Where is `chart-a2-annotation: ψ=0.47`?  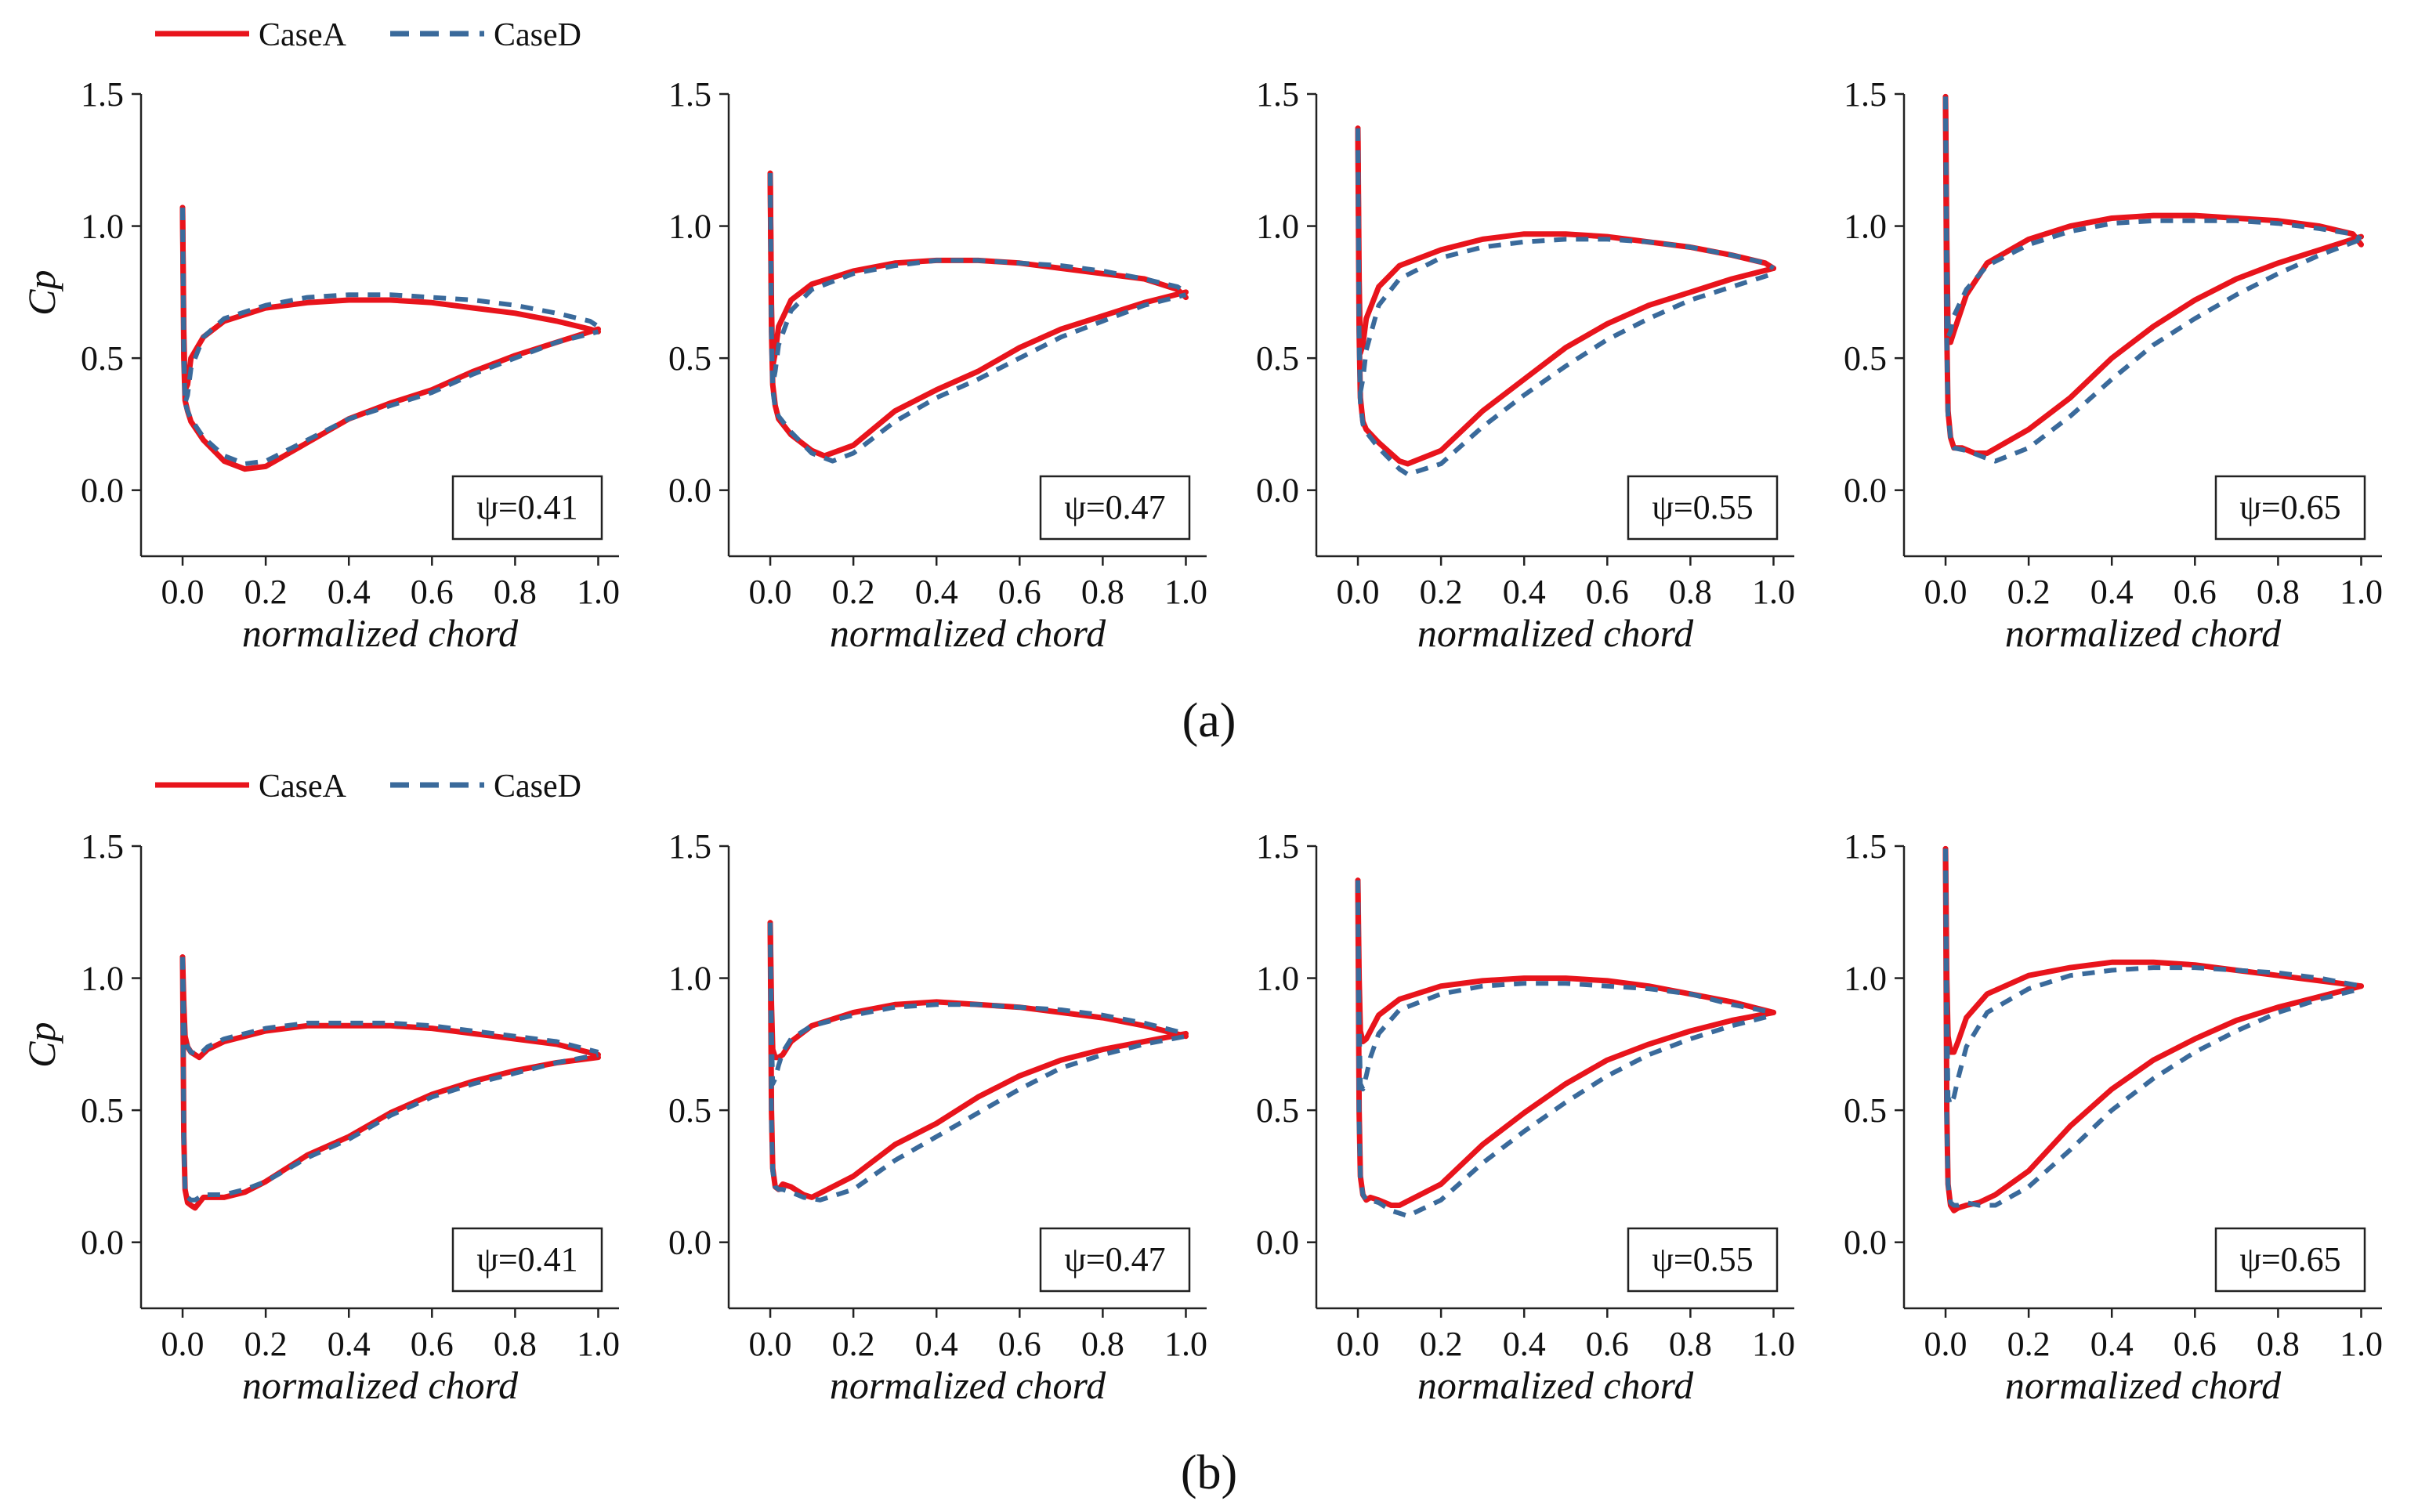
chart-a2-annotation: ψ=0.47 is located at coordinates (1114, 507).